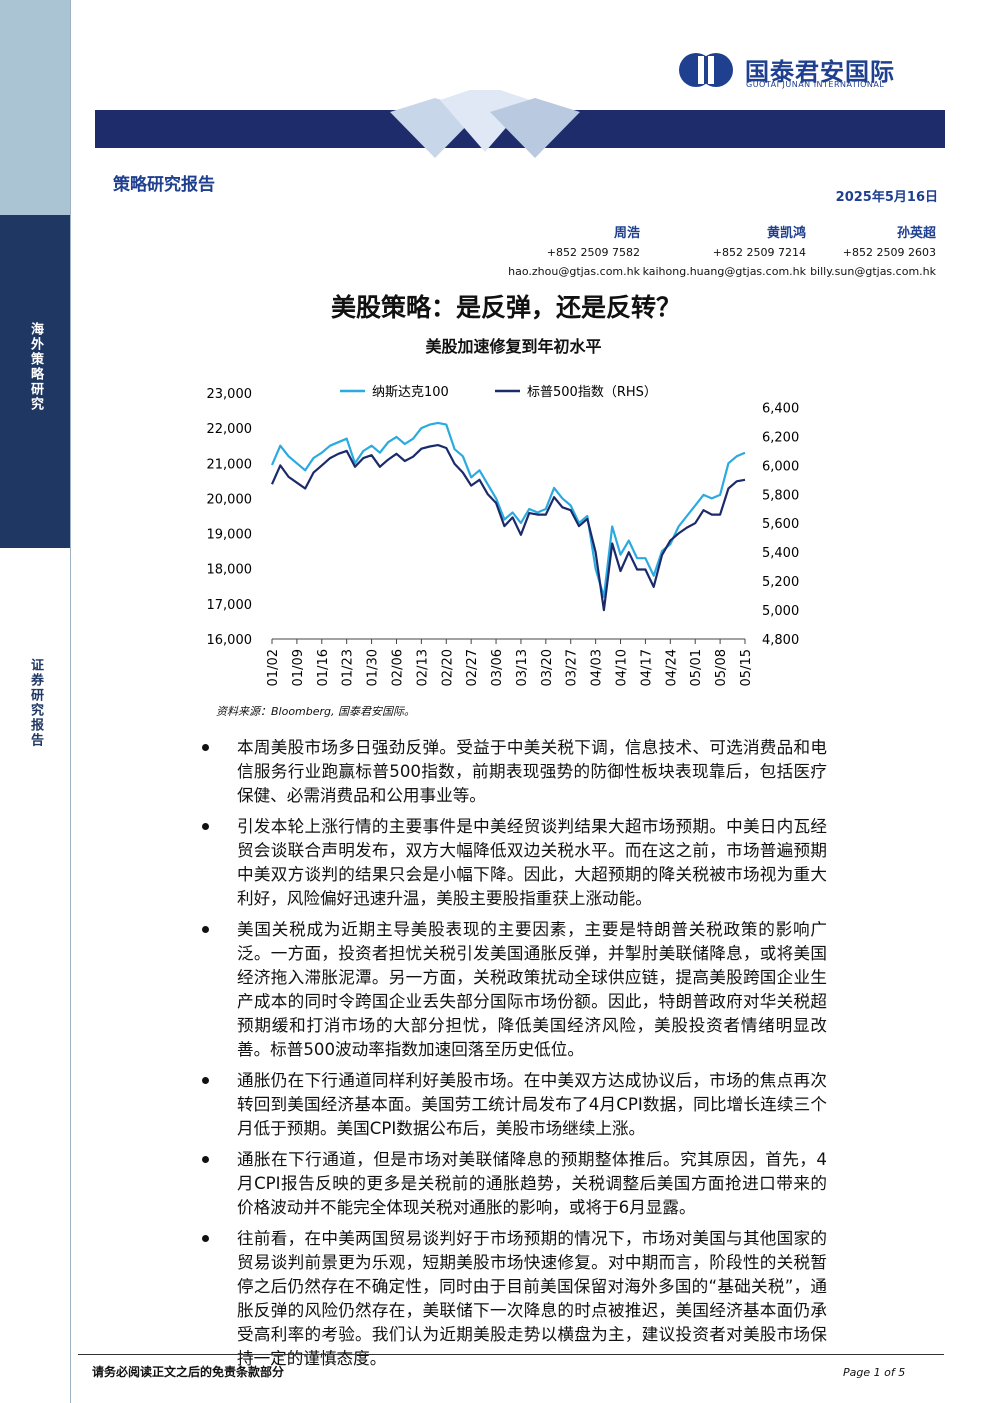 This screenshot has height=1403, width=992. Describe the element at coordinates (230, 640) in the screenshot. I see `y-tick-label: 16,000` at that location.